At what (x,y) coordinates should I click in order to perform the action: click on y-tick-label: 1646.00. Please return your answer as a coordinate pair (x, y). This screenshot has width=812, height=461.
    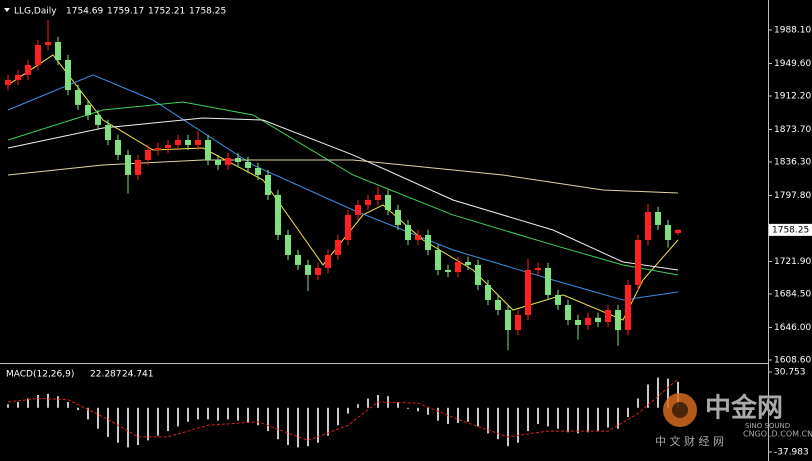
    Looking at the image, I should click on (792, 328).